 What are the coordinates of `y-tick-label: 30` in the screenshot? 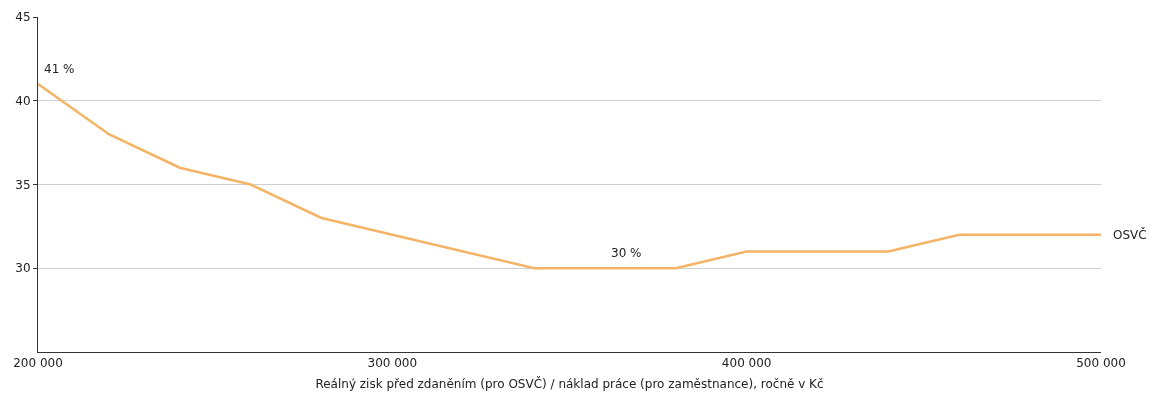 It's located at (23, 268).